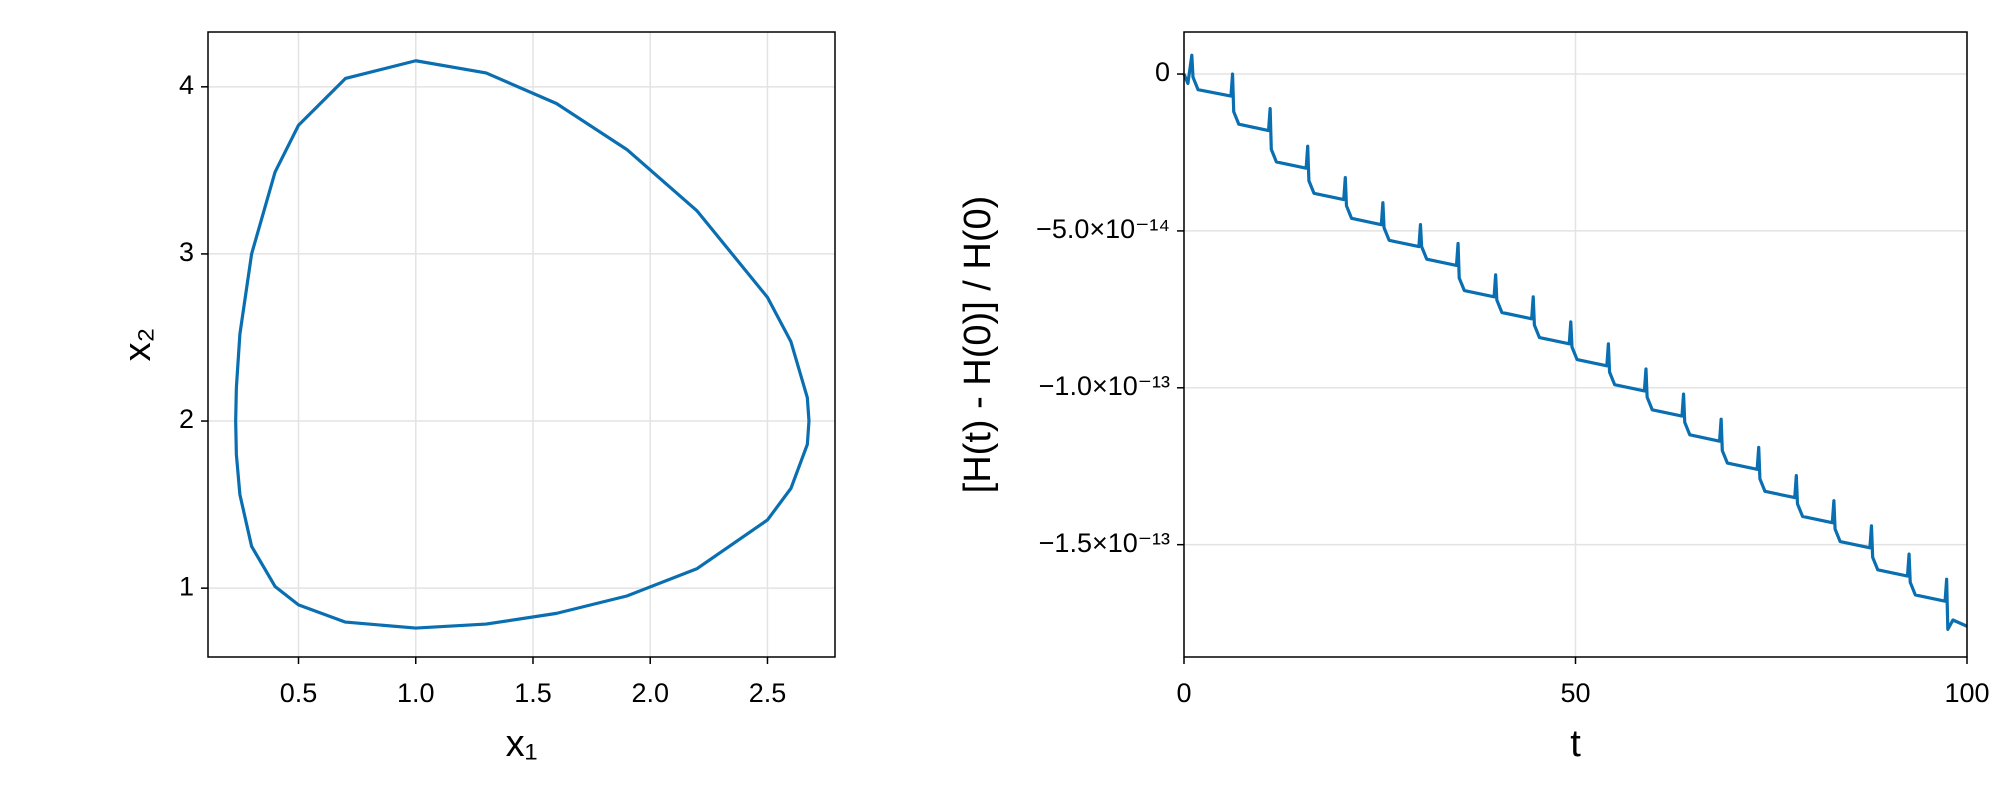  What do you see at coordinates (186, 252) in the screenshot?
I see `y-tick-label: 3` at bounding box center [186, 252].